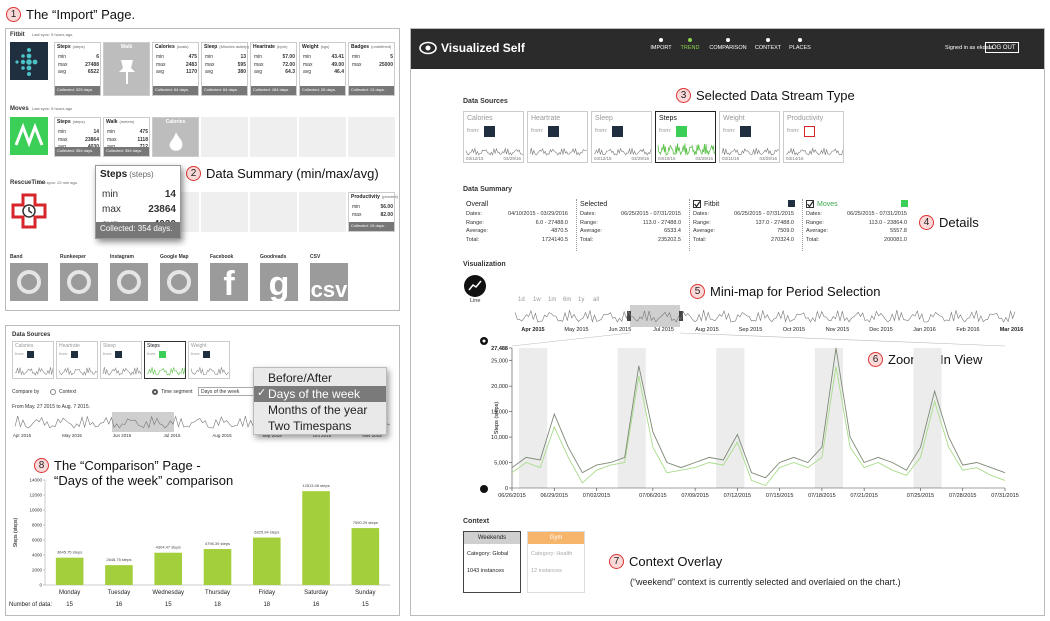 Image resolution: width=1050 pixels, height=621 pixels. Describe the element at coordinates (521, 300) in the screenshot. I see `range-button: 1d` at that location.